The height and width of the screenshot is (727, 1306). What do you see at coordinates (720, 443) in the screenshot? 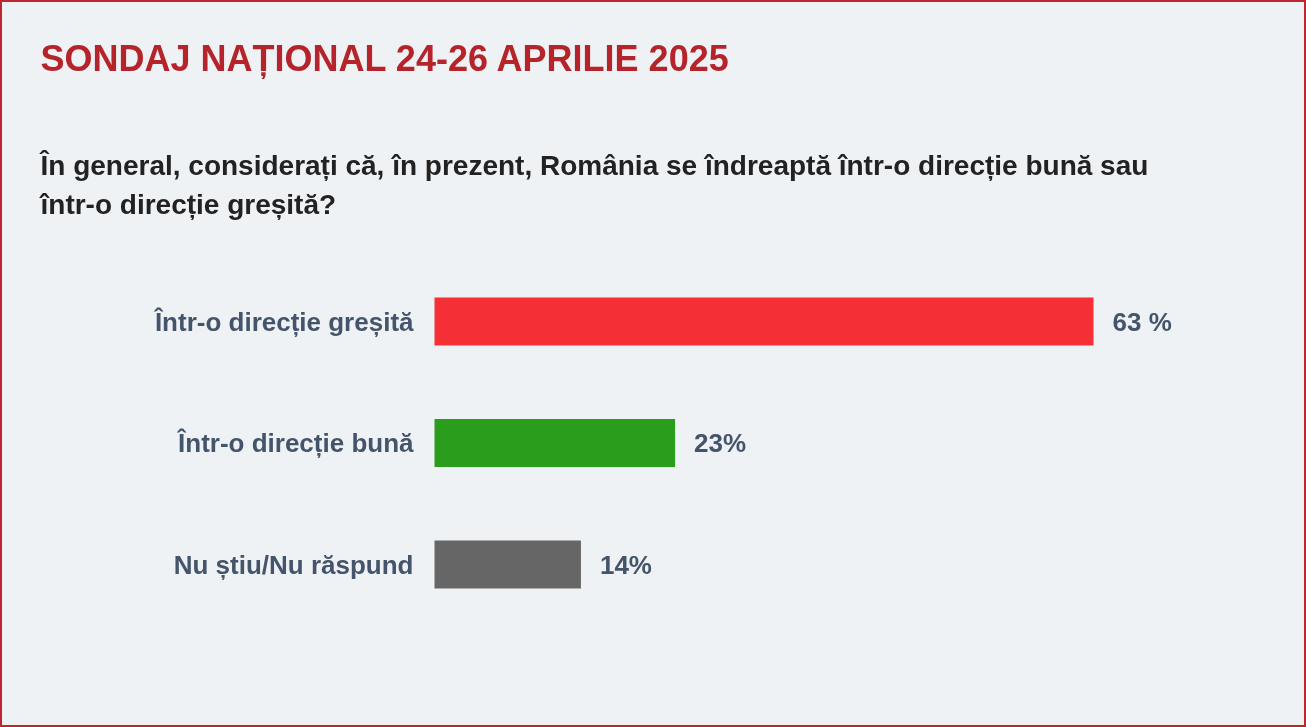
I see `data-label: 23%` at bounding box center [720, 443].